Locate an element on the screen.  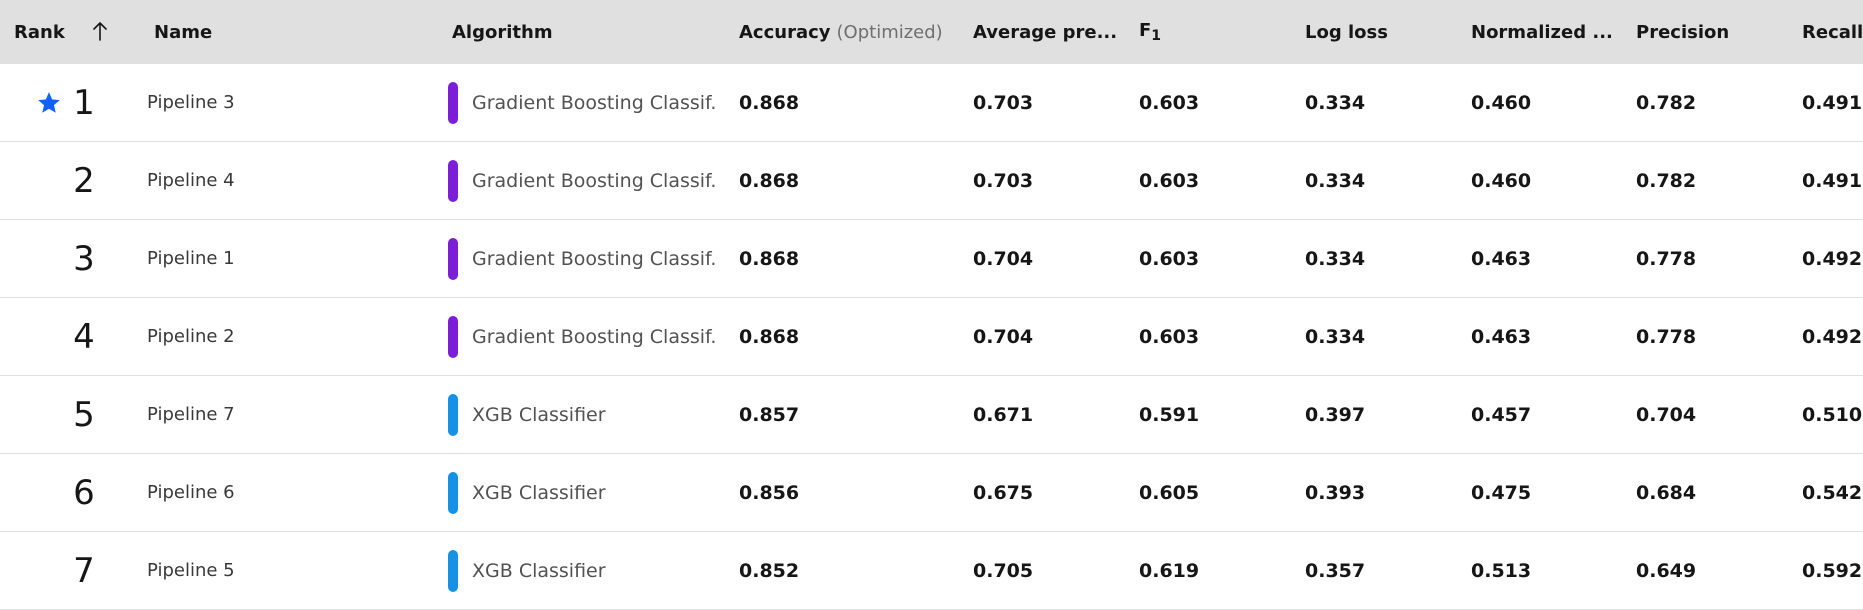
metric-recall: 0.510 is located at coordinates (1832, 414).